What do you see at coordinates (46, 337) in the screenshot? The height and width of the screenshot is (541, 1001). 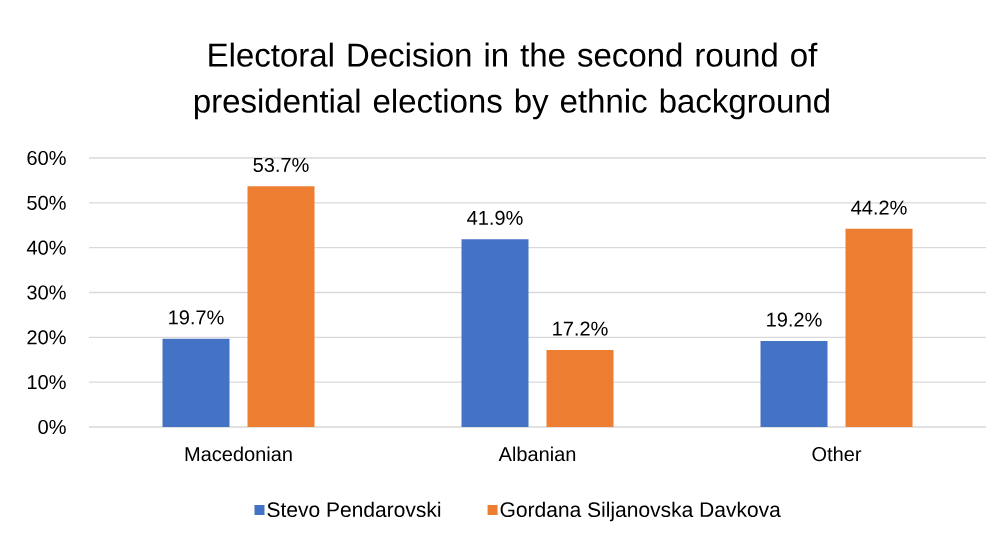 I see `y-tick-label: 20%` at bounding box center [46, 337].